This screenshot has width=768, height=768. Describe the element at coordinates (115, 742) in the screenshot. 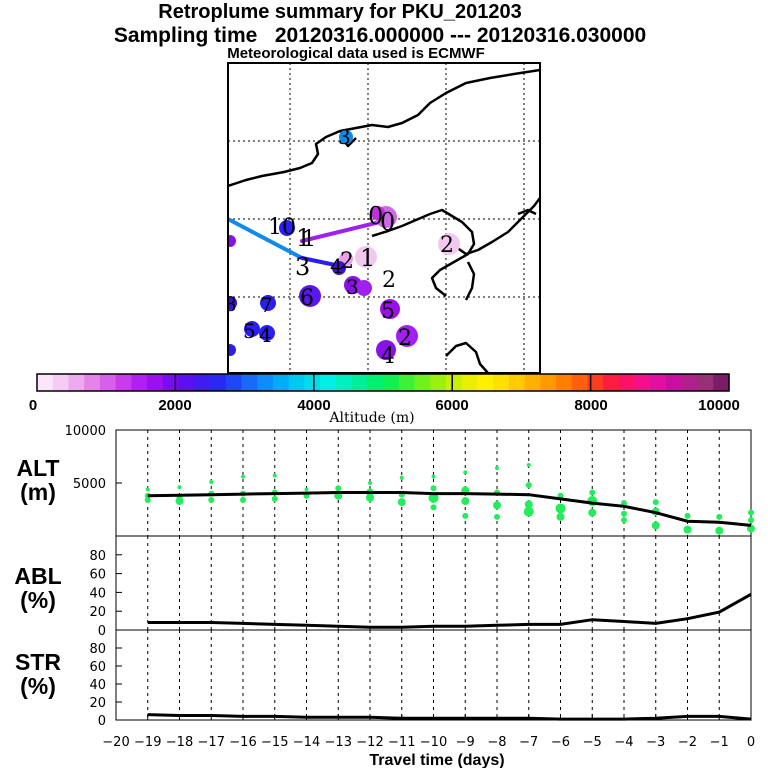

I see `x-tick-label: −20` at that location.